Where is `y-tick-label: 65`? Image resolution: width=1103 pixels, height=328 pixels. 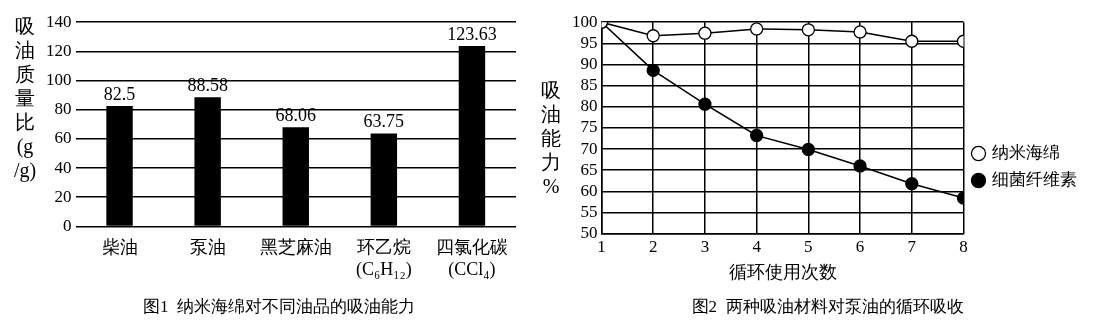 y-tick-label: 65 is located at coordinates (589, 169).